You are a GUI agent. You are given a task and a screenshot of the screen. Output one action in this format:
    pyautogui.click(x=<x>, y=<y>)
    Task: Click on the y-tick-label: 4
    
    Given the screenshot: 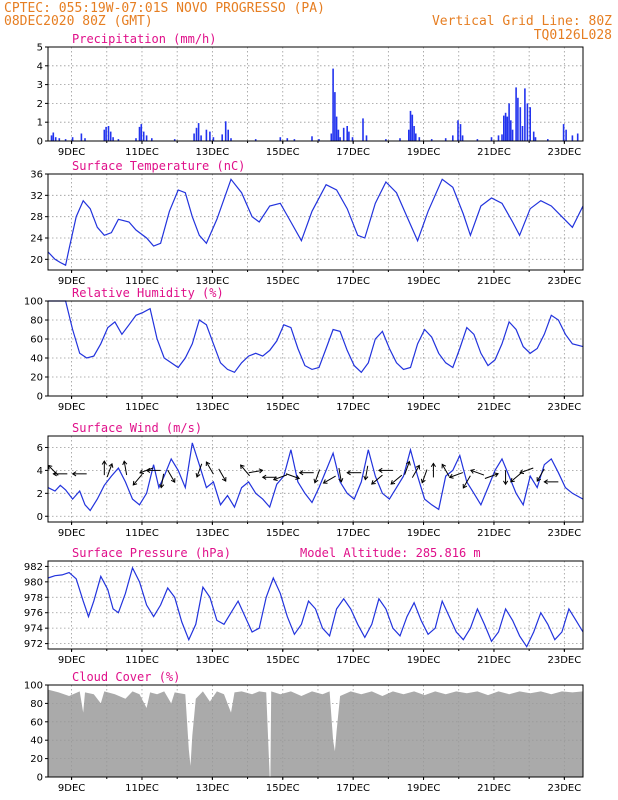 What is the action you would take?
    pyautogui.click(x=40, y=66)
    